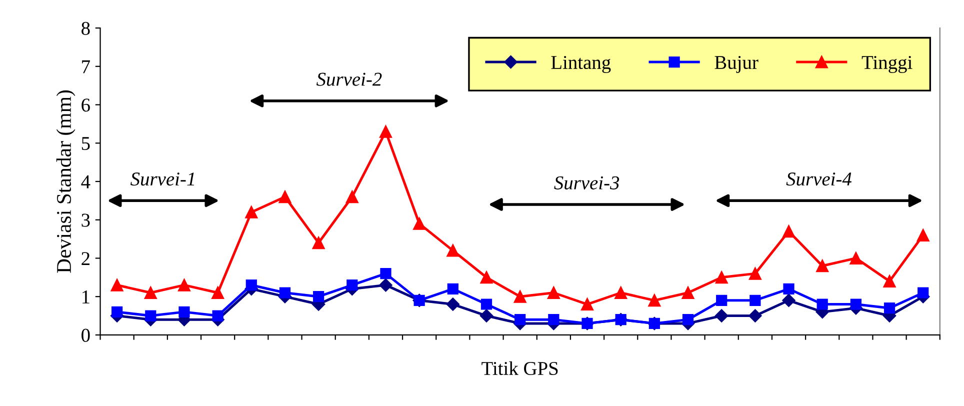 The image size is (964, 406). Describe the element at coordinates (819, 179) in the screenshot. I see `annotation: Survei-4` at that location.